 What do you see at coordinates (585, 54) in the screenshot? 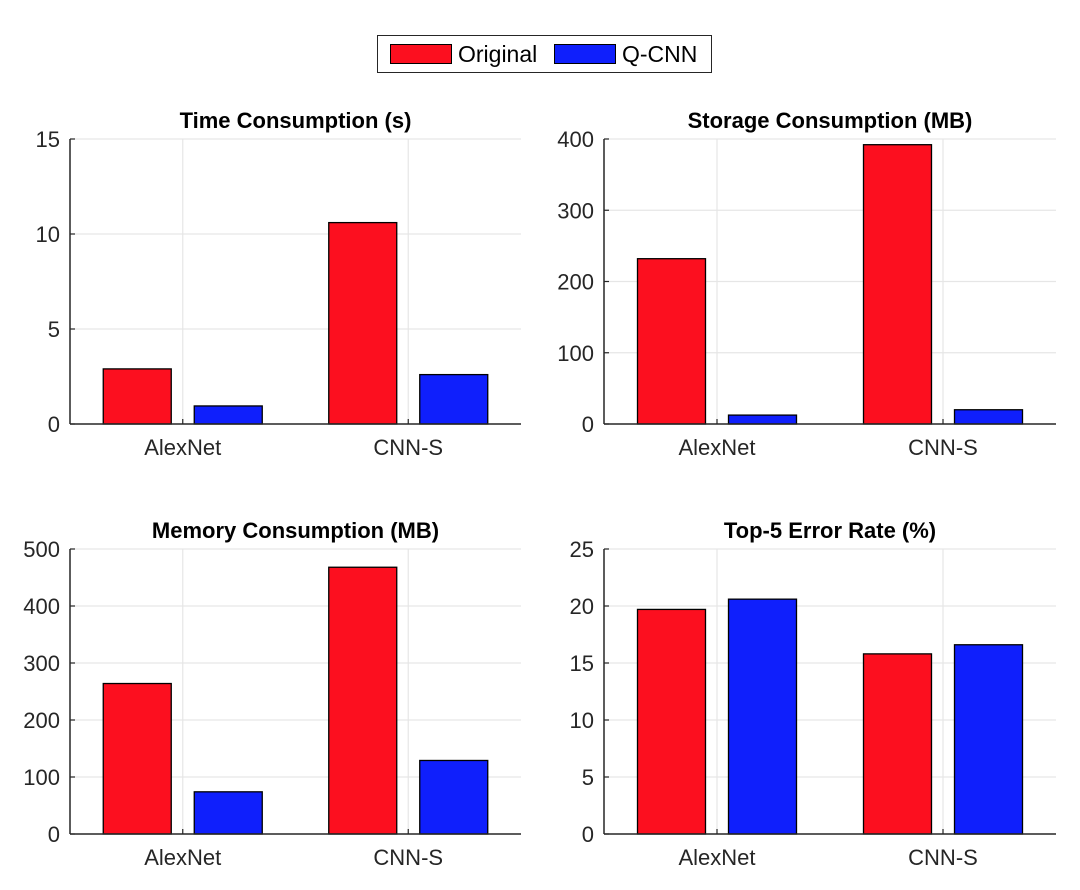
I see `legend-swatch-qcnn` at bounding box center [585, 54].